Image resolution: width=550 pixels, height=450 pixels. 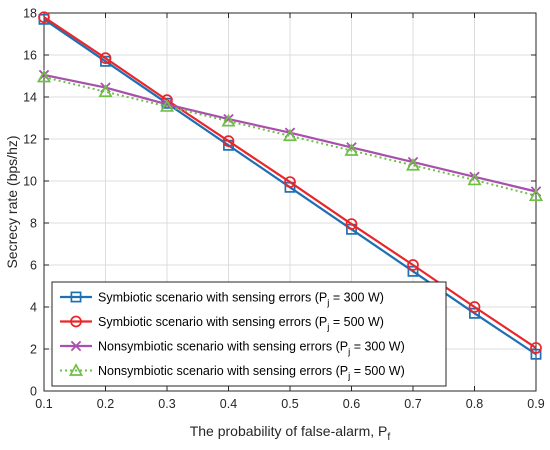 I want to click on y-tick-label: 0, so click(x=33, y=392).